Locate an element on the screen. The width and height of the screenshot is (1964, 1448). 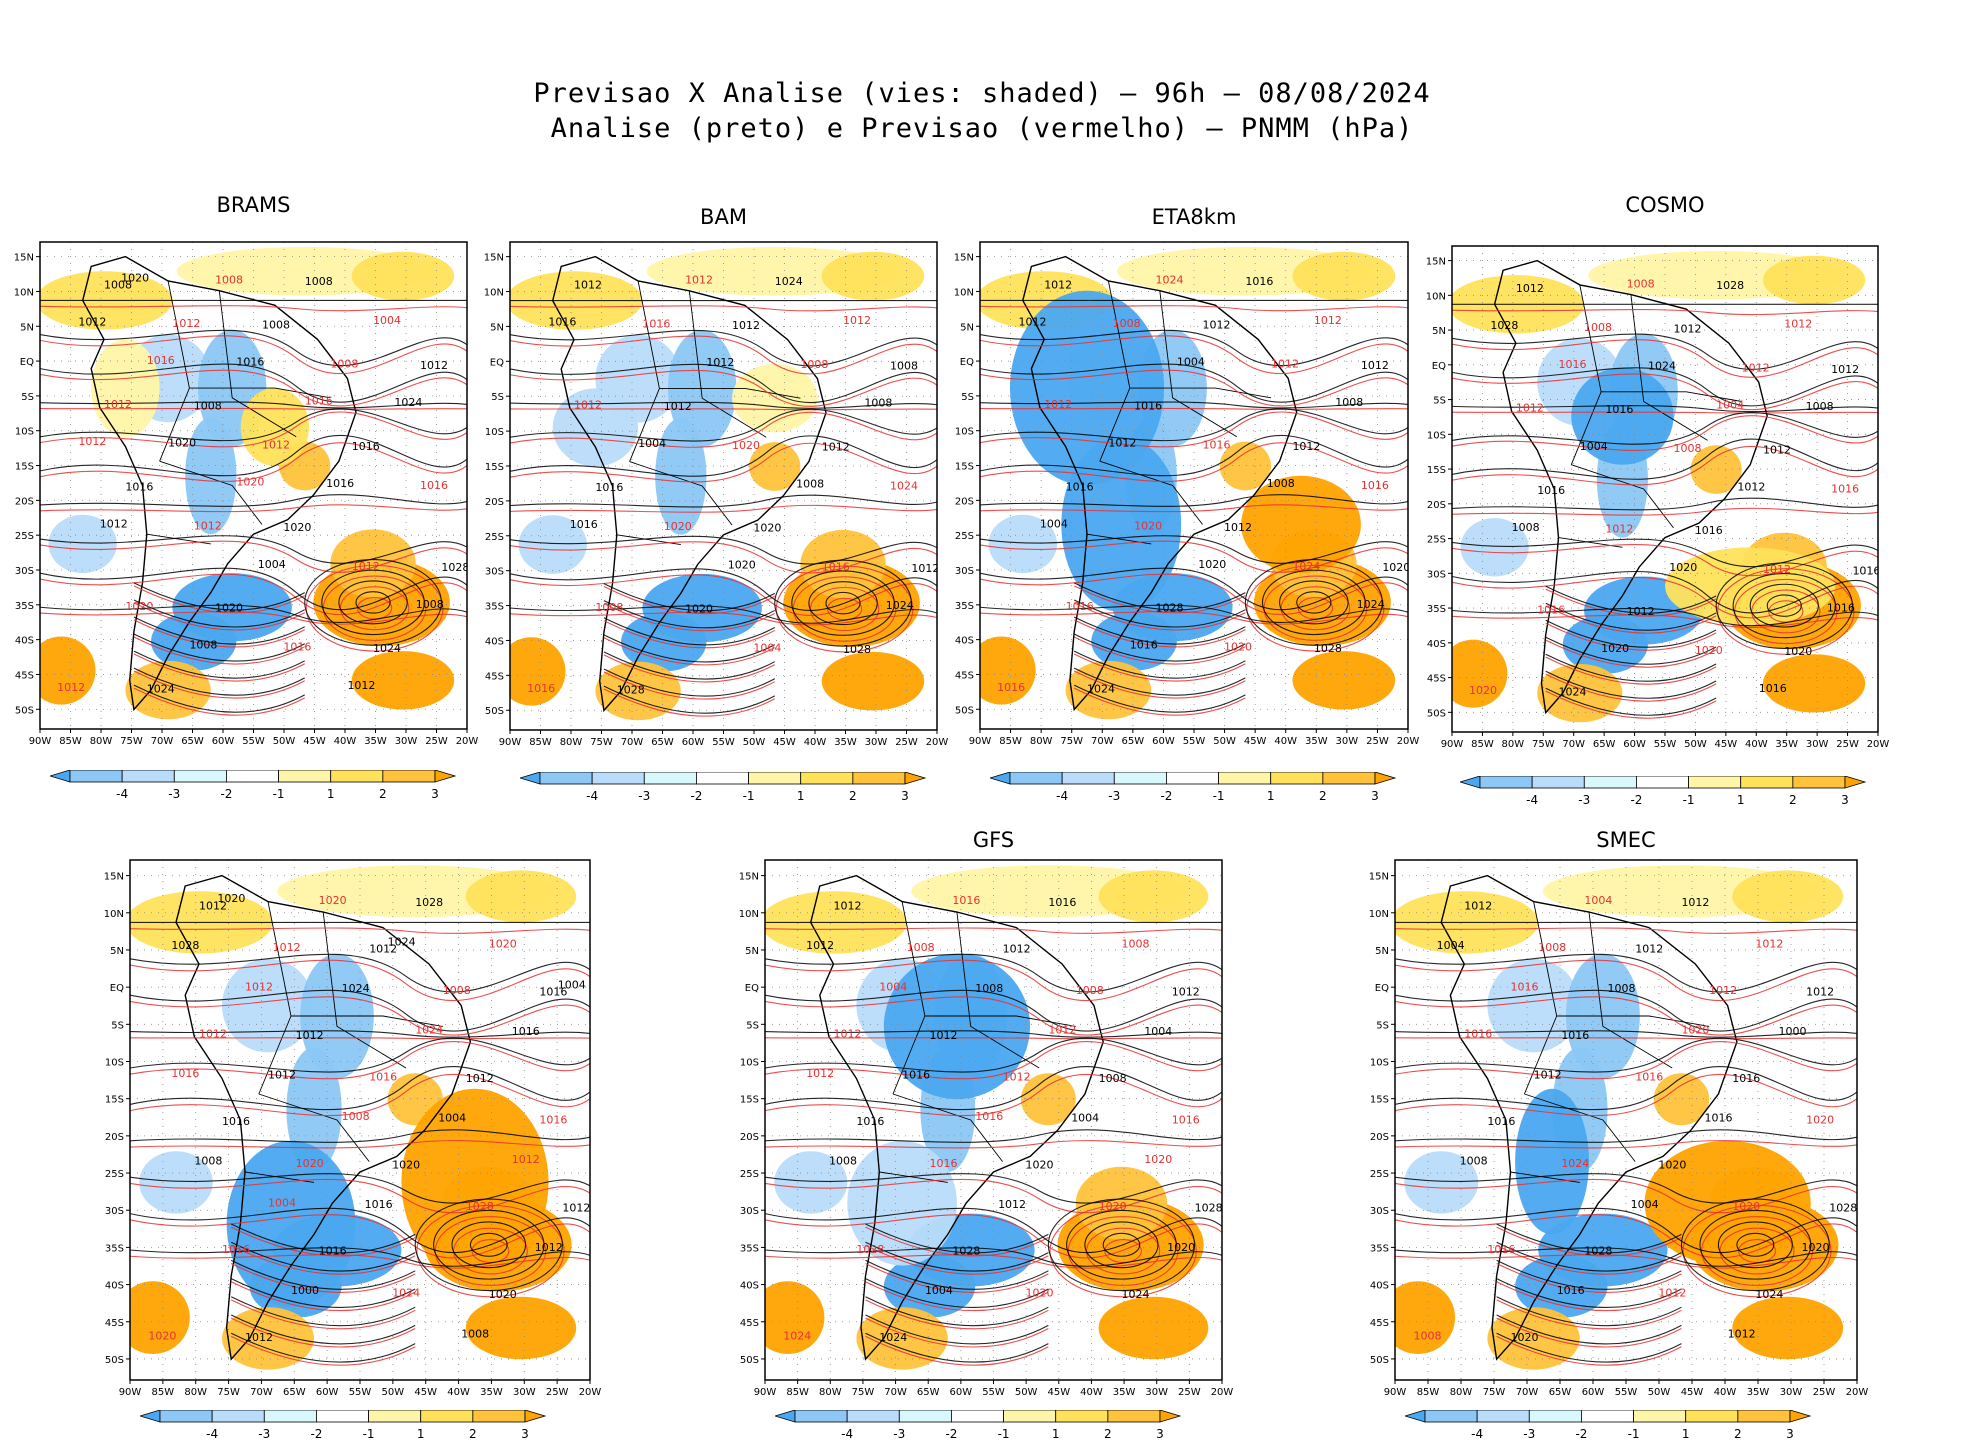
lat-label: 15S is located at coordinates (114, 1100).